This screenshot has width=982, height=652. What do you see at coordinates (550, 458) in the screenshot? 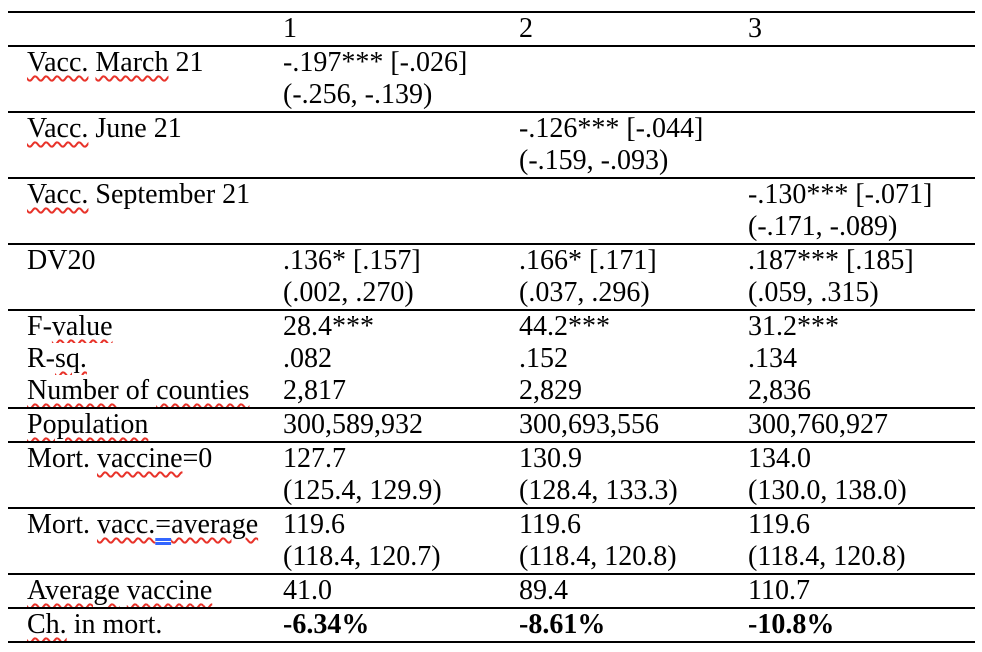
I see `cell-line: 130.9` at bounding box center [550, 458].